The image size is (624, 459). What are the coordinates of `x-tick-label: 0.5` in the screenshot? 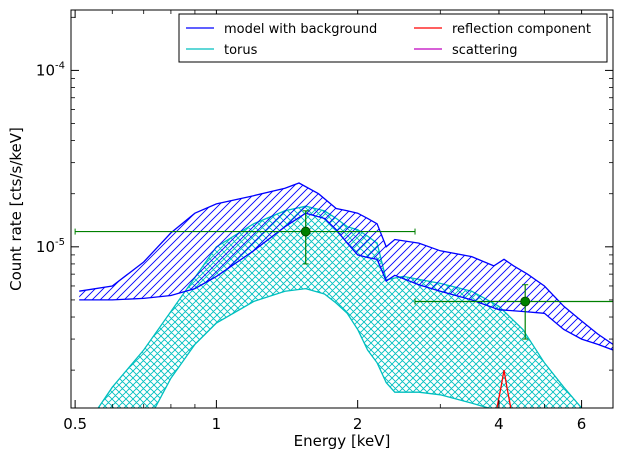 It's located at (75, 424).